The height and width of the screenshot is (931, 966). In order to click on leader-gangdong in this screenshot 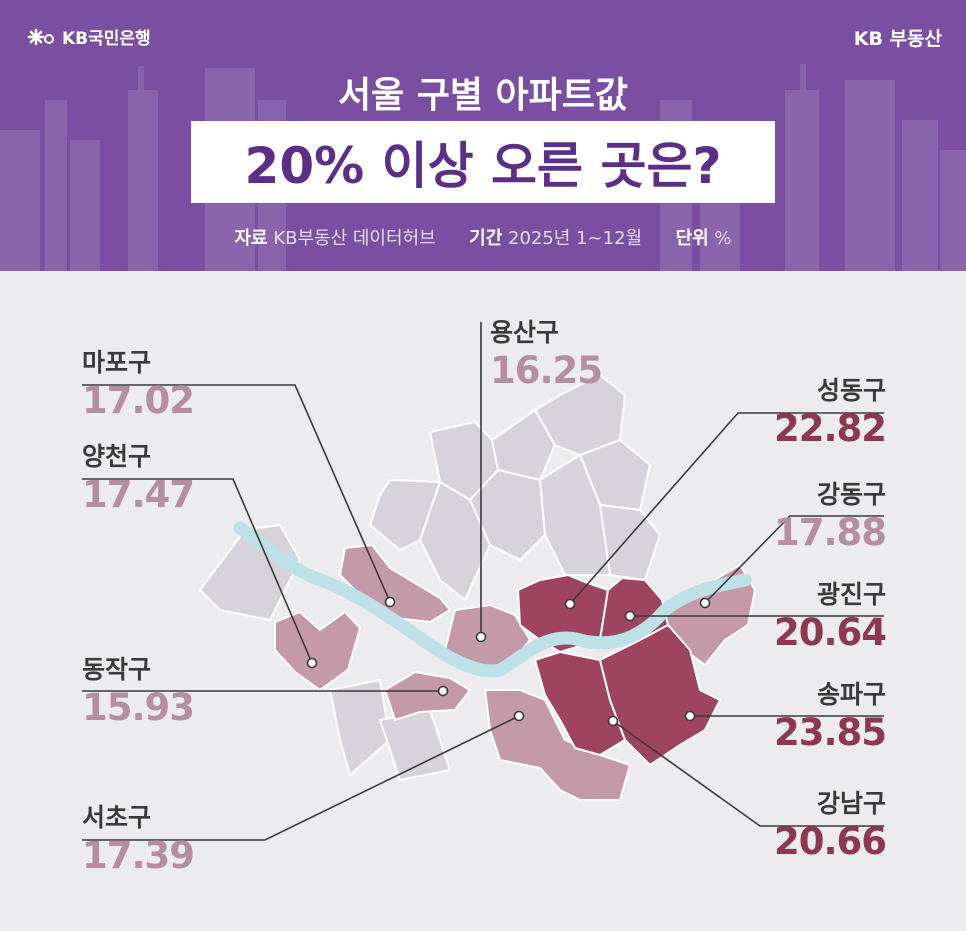, I will do `click(794, 559)`.